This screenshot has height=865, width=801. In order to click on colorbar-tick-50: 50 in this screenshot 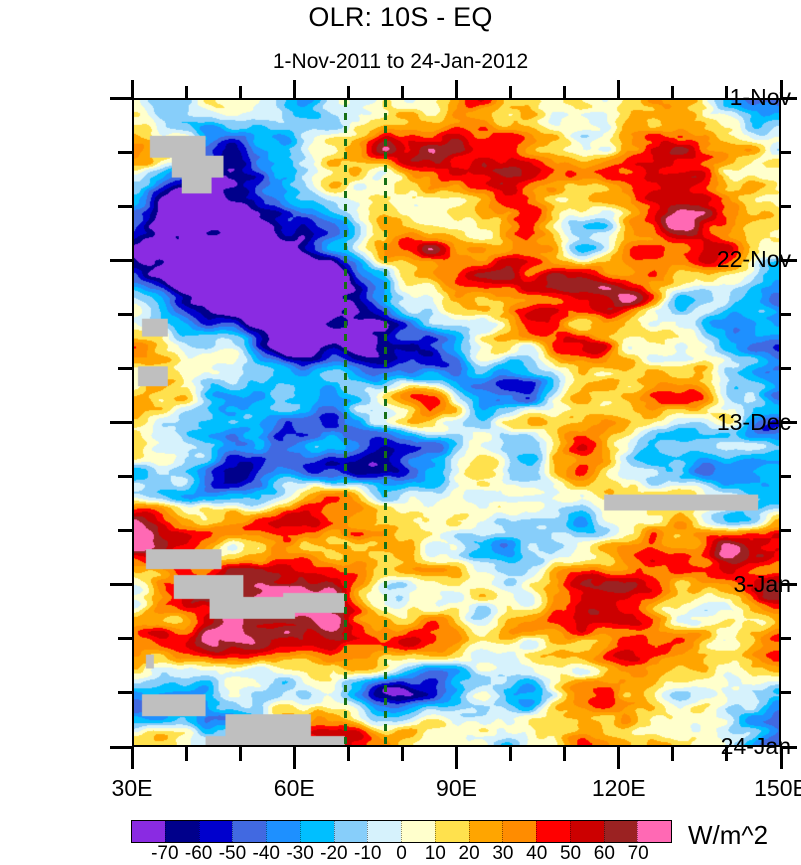, I will do `click(570, 853)`.